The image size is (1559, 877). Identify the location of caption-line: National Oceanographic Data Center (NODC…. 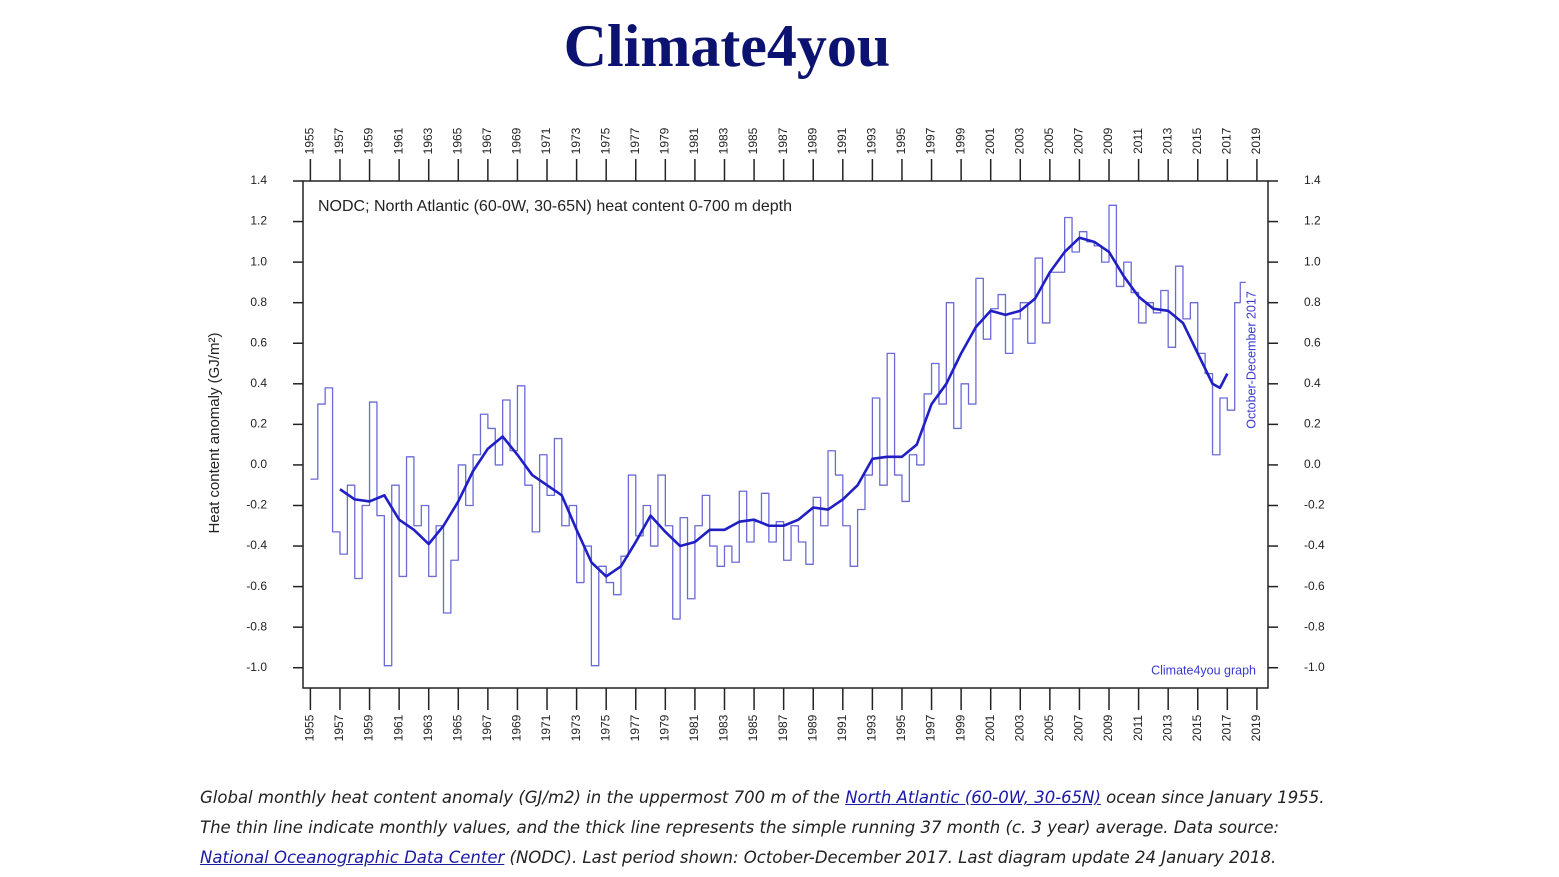
(762, 858).